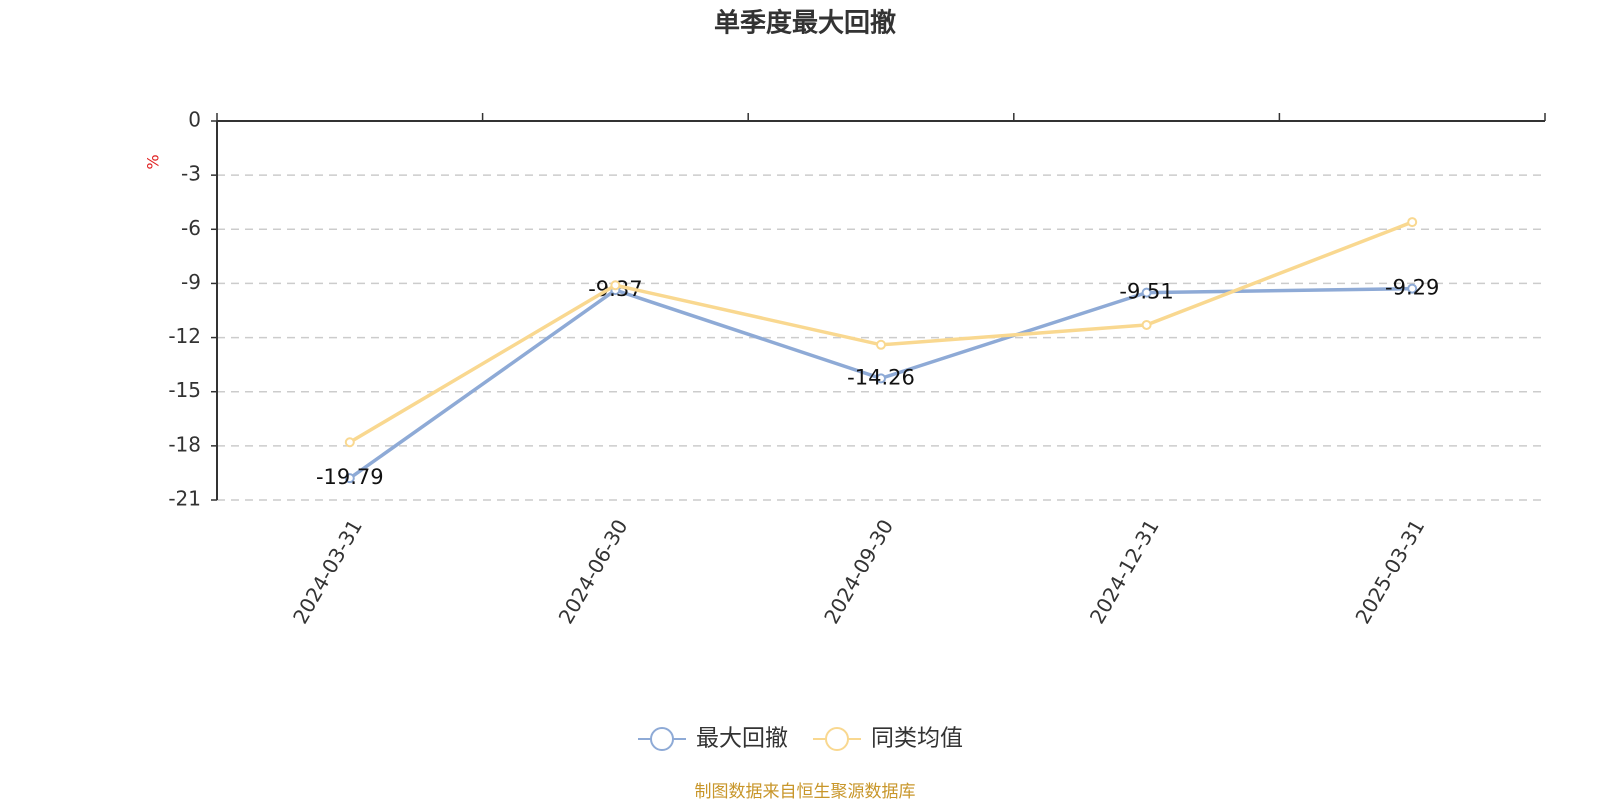 This screenshot has width=1600, height=800. Describe the element at coordinates (742, 739) in the screenshot. I see `legend-label: 最大回撤` at that location.